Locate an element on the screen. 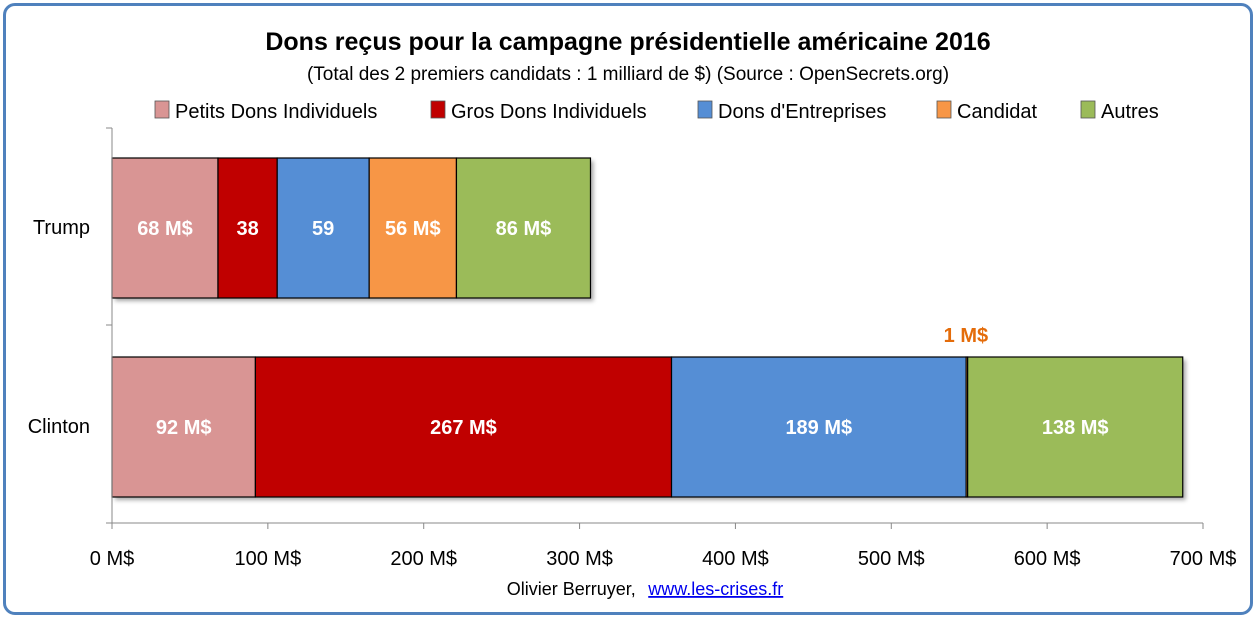  bar-clinton-gros-dons-individuels is located at coordinates (463, 427).